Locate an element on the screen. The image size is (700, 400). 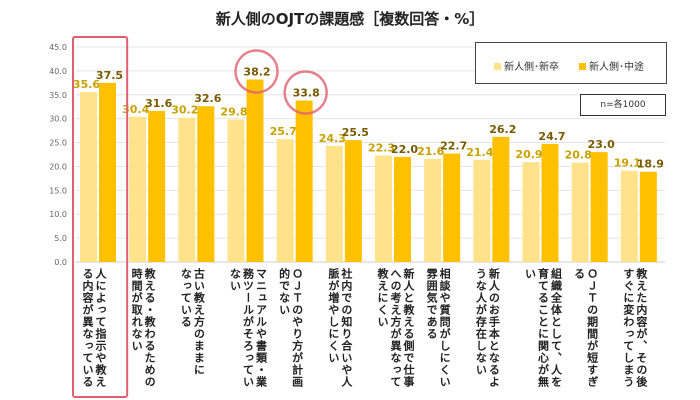
legend-item-mid-career: 新人側･中途 is located at coordinates (611, 65).